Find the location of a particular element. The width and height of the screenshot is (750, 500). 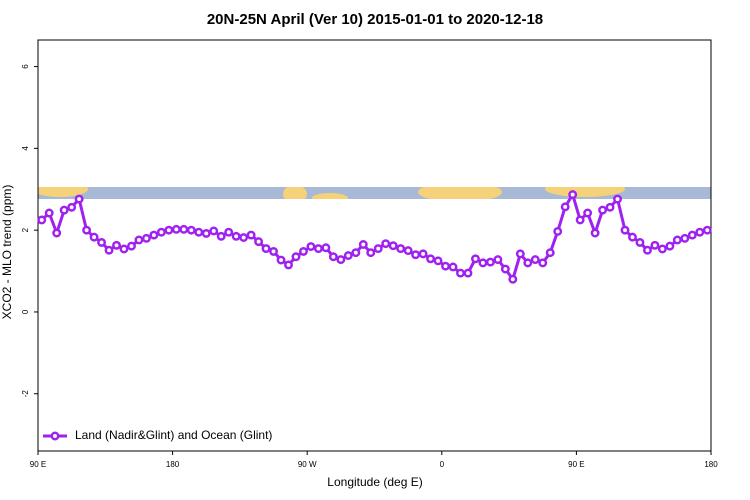

x-tick-label: 90 W is located at coordinates (307, 464).